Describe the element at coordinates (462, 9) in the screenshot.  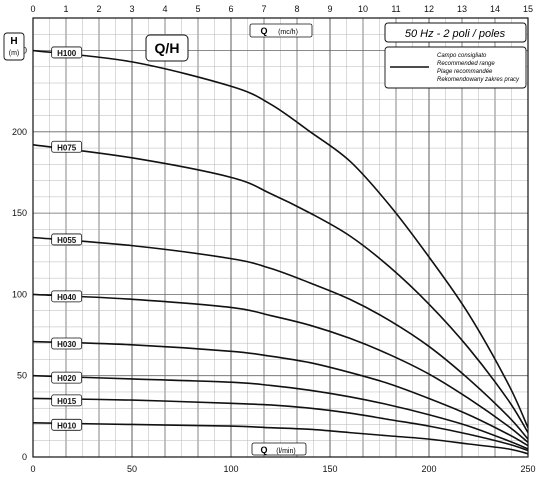
I see `x-top-tick-label: 13` at that location.